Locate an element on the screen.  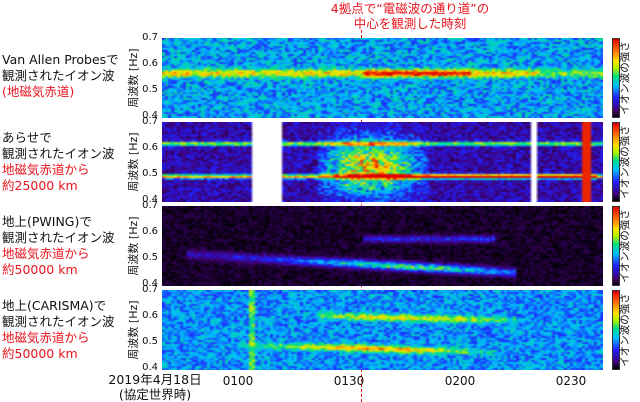
spectrogram-van-allen is located at coordinates (382, 78).